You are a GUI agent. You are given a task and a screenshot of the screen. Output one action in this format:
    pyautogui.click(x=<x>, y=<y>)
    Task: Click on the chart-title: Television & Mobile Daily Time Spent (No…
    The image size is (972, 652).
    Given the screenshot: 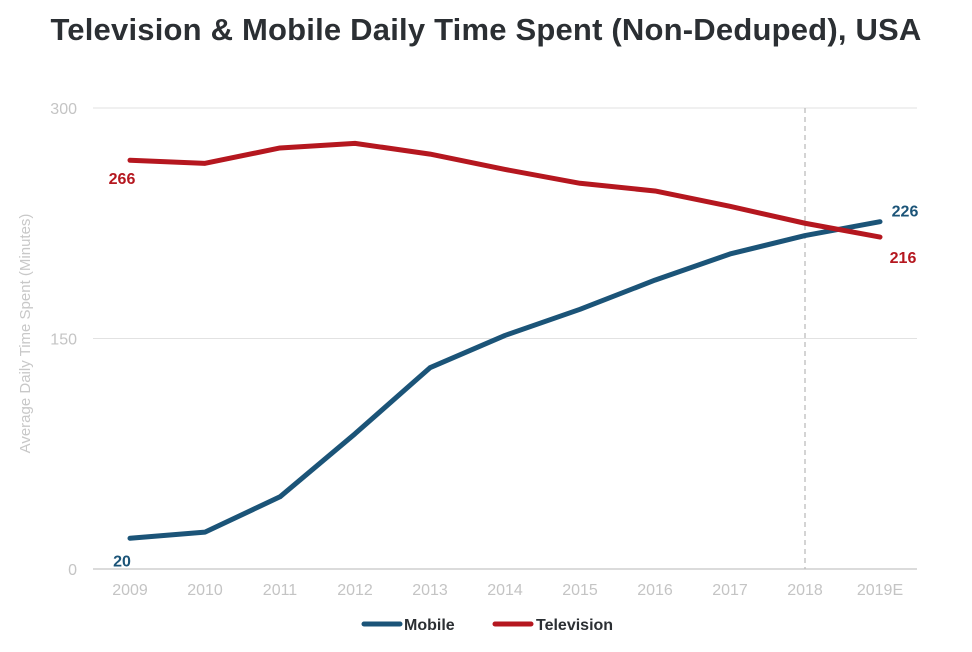 What is the action you would take?
    pyautogui.click(x=486, y=29)
    